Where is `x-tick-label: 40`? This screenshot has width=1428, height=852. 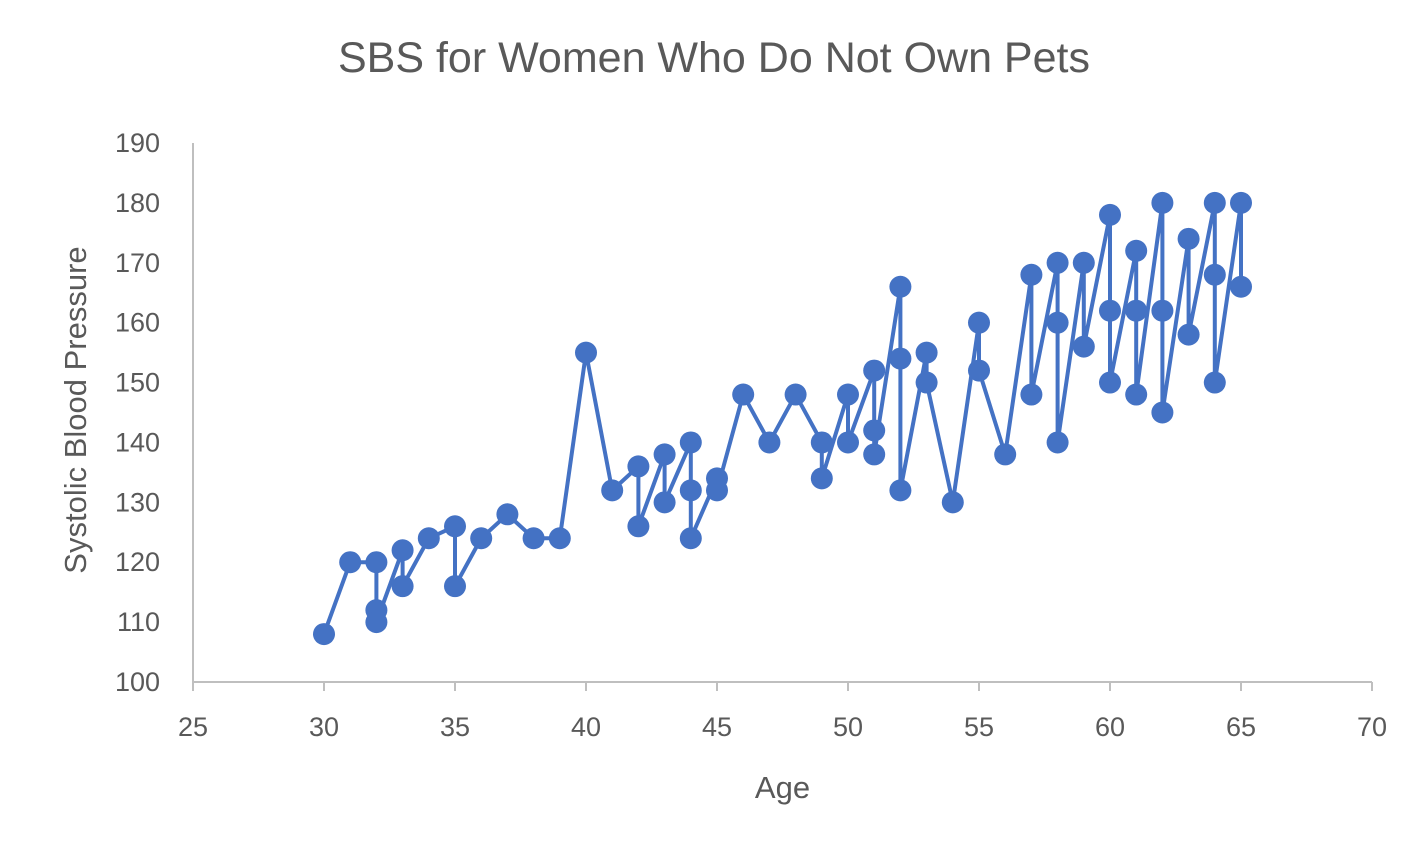
x-tick-label: 40 is located at coordinates (586, 727).